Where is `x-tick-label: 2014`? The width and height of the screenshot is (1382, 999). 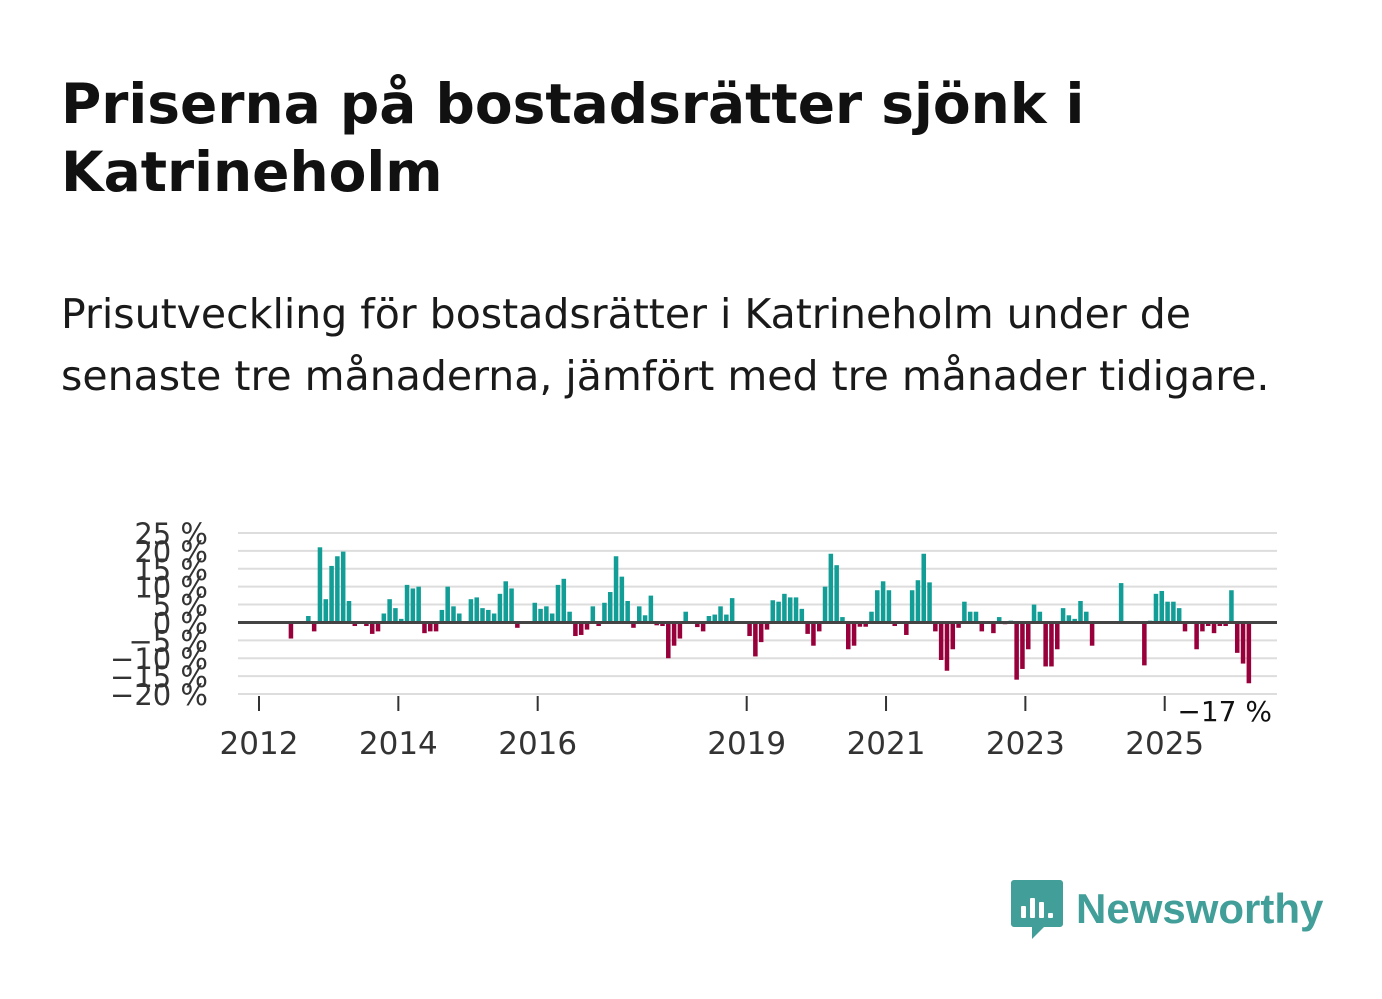
x-tick-label: 2014 is located at coordinates (398, 744).